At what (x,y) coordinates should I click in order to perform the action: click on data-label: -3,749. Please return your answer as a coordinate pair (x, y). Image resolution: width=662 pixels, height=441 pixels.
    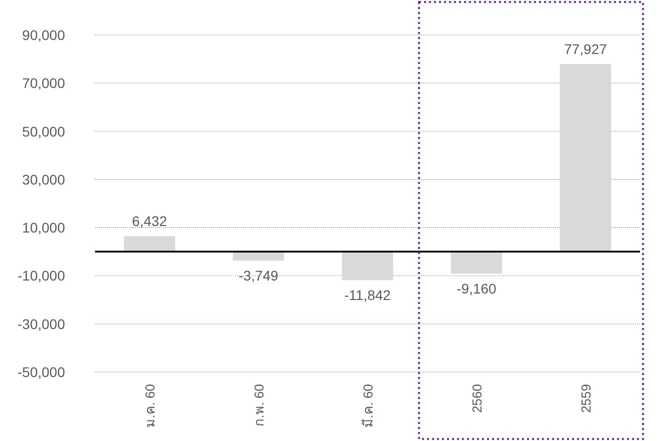
    Looking at the image, I should click on (258, 276).